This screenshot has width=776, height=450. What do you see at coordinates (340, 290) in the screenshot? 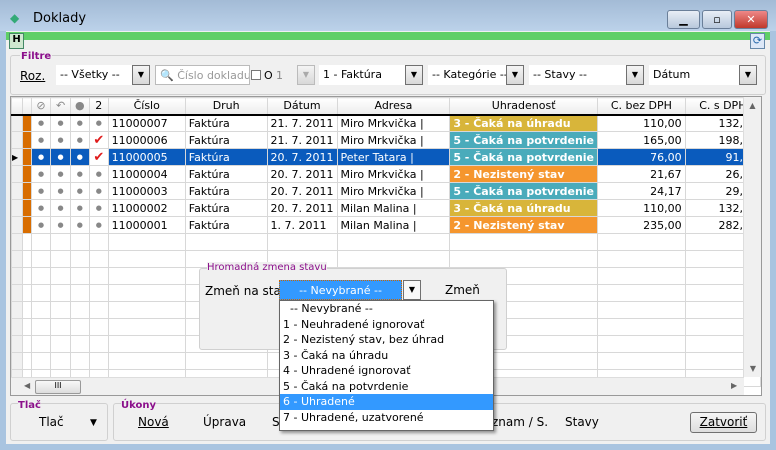
I see `state-combo: -- Nevybrané --` at bounding box center [340, 290].